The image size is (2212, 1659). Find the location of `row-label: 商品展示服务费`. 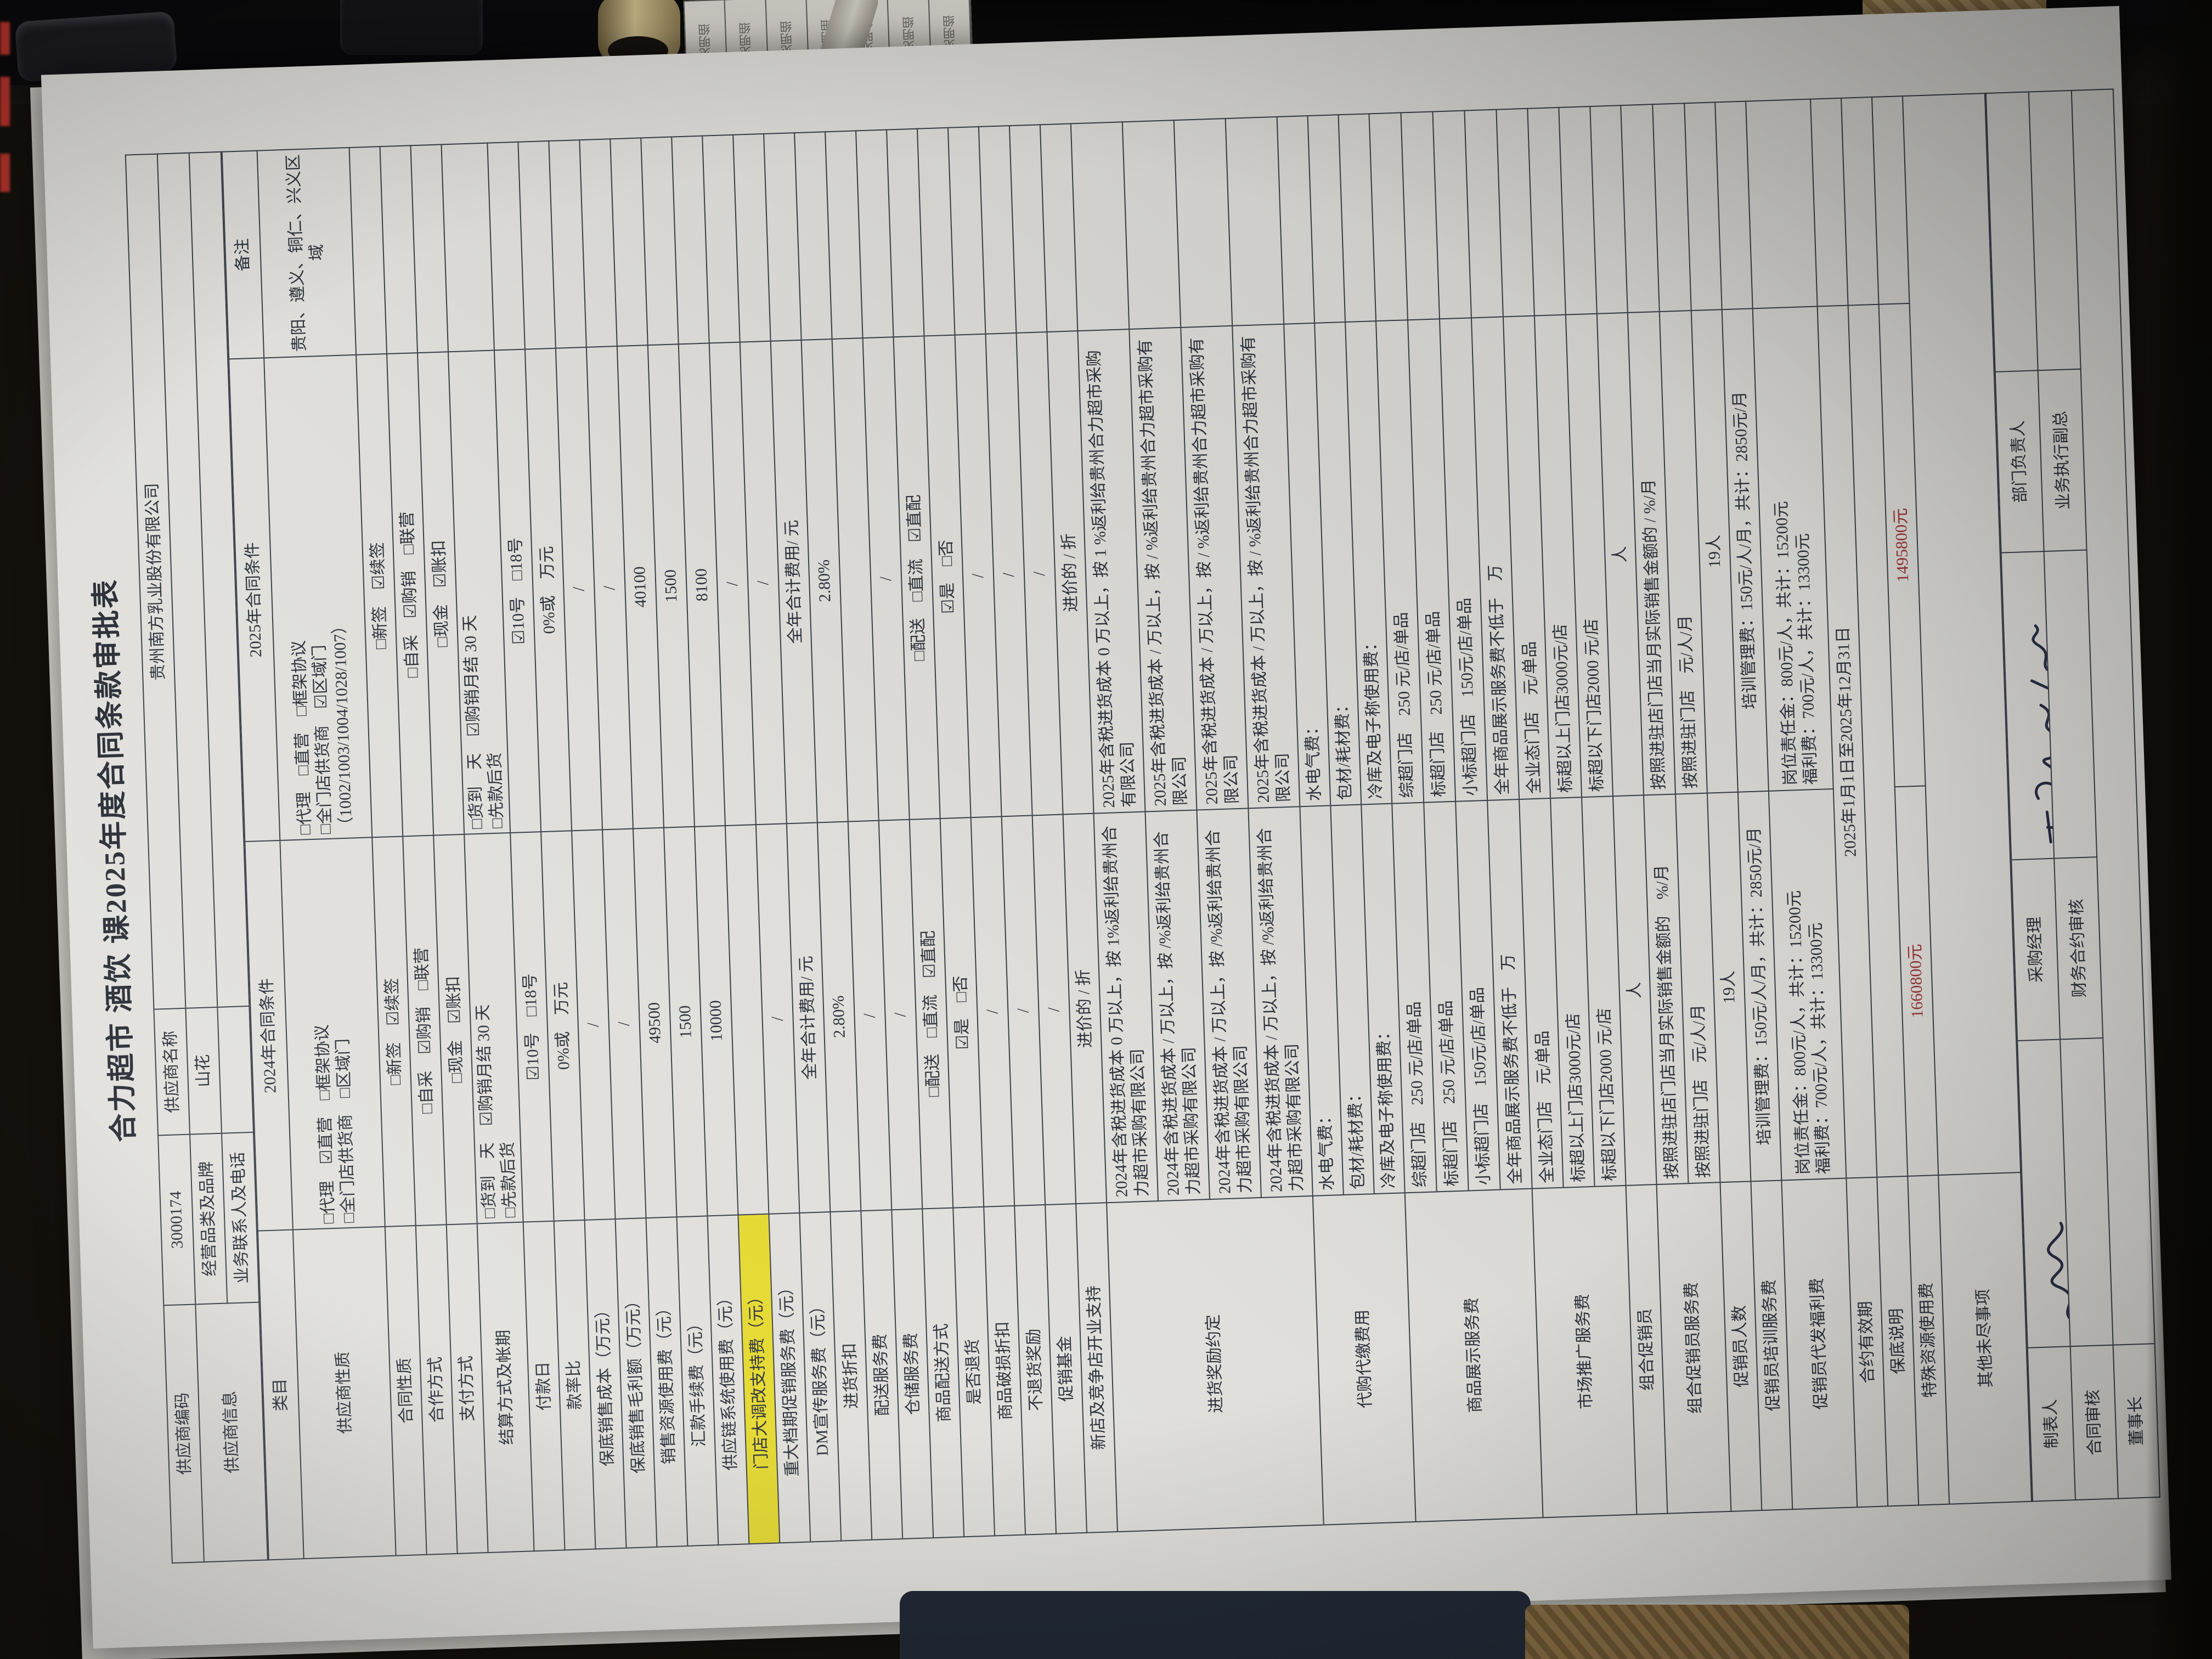

row-label: 商品展示服务费 is located at coordinates (1473, 1355).